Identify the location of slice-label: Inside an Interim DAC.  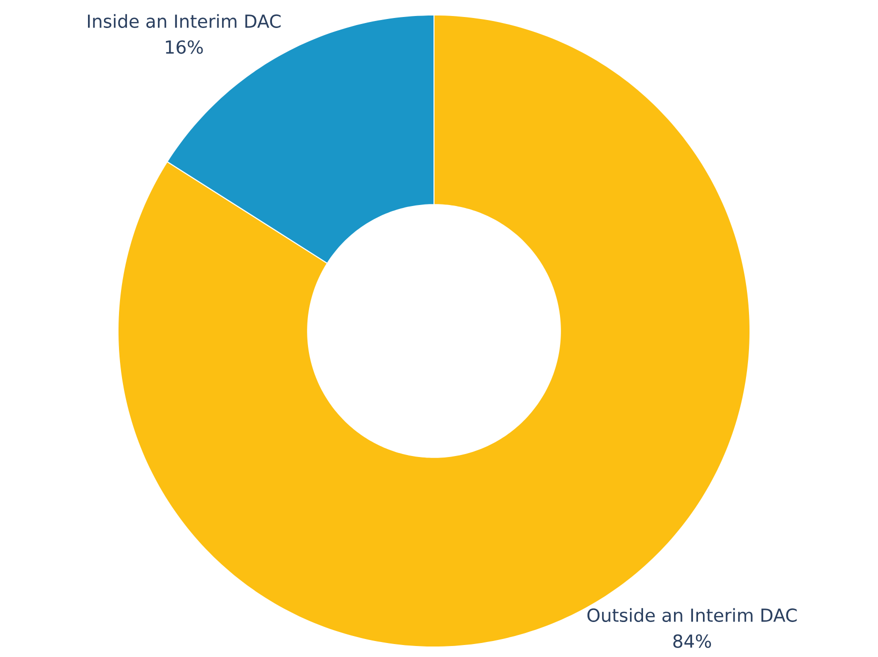
(184, 21).